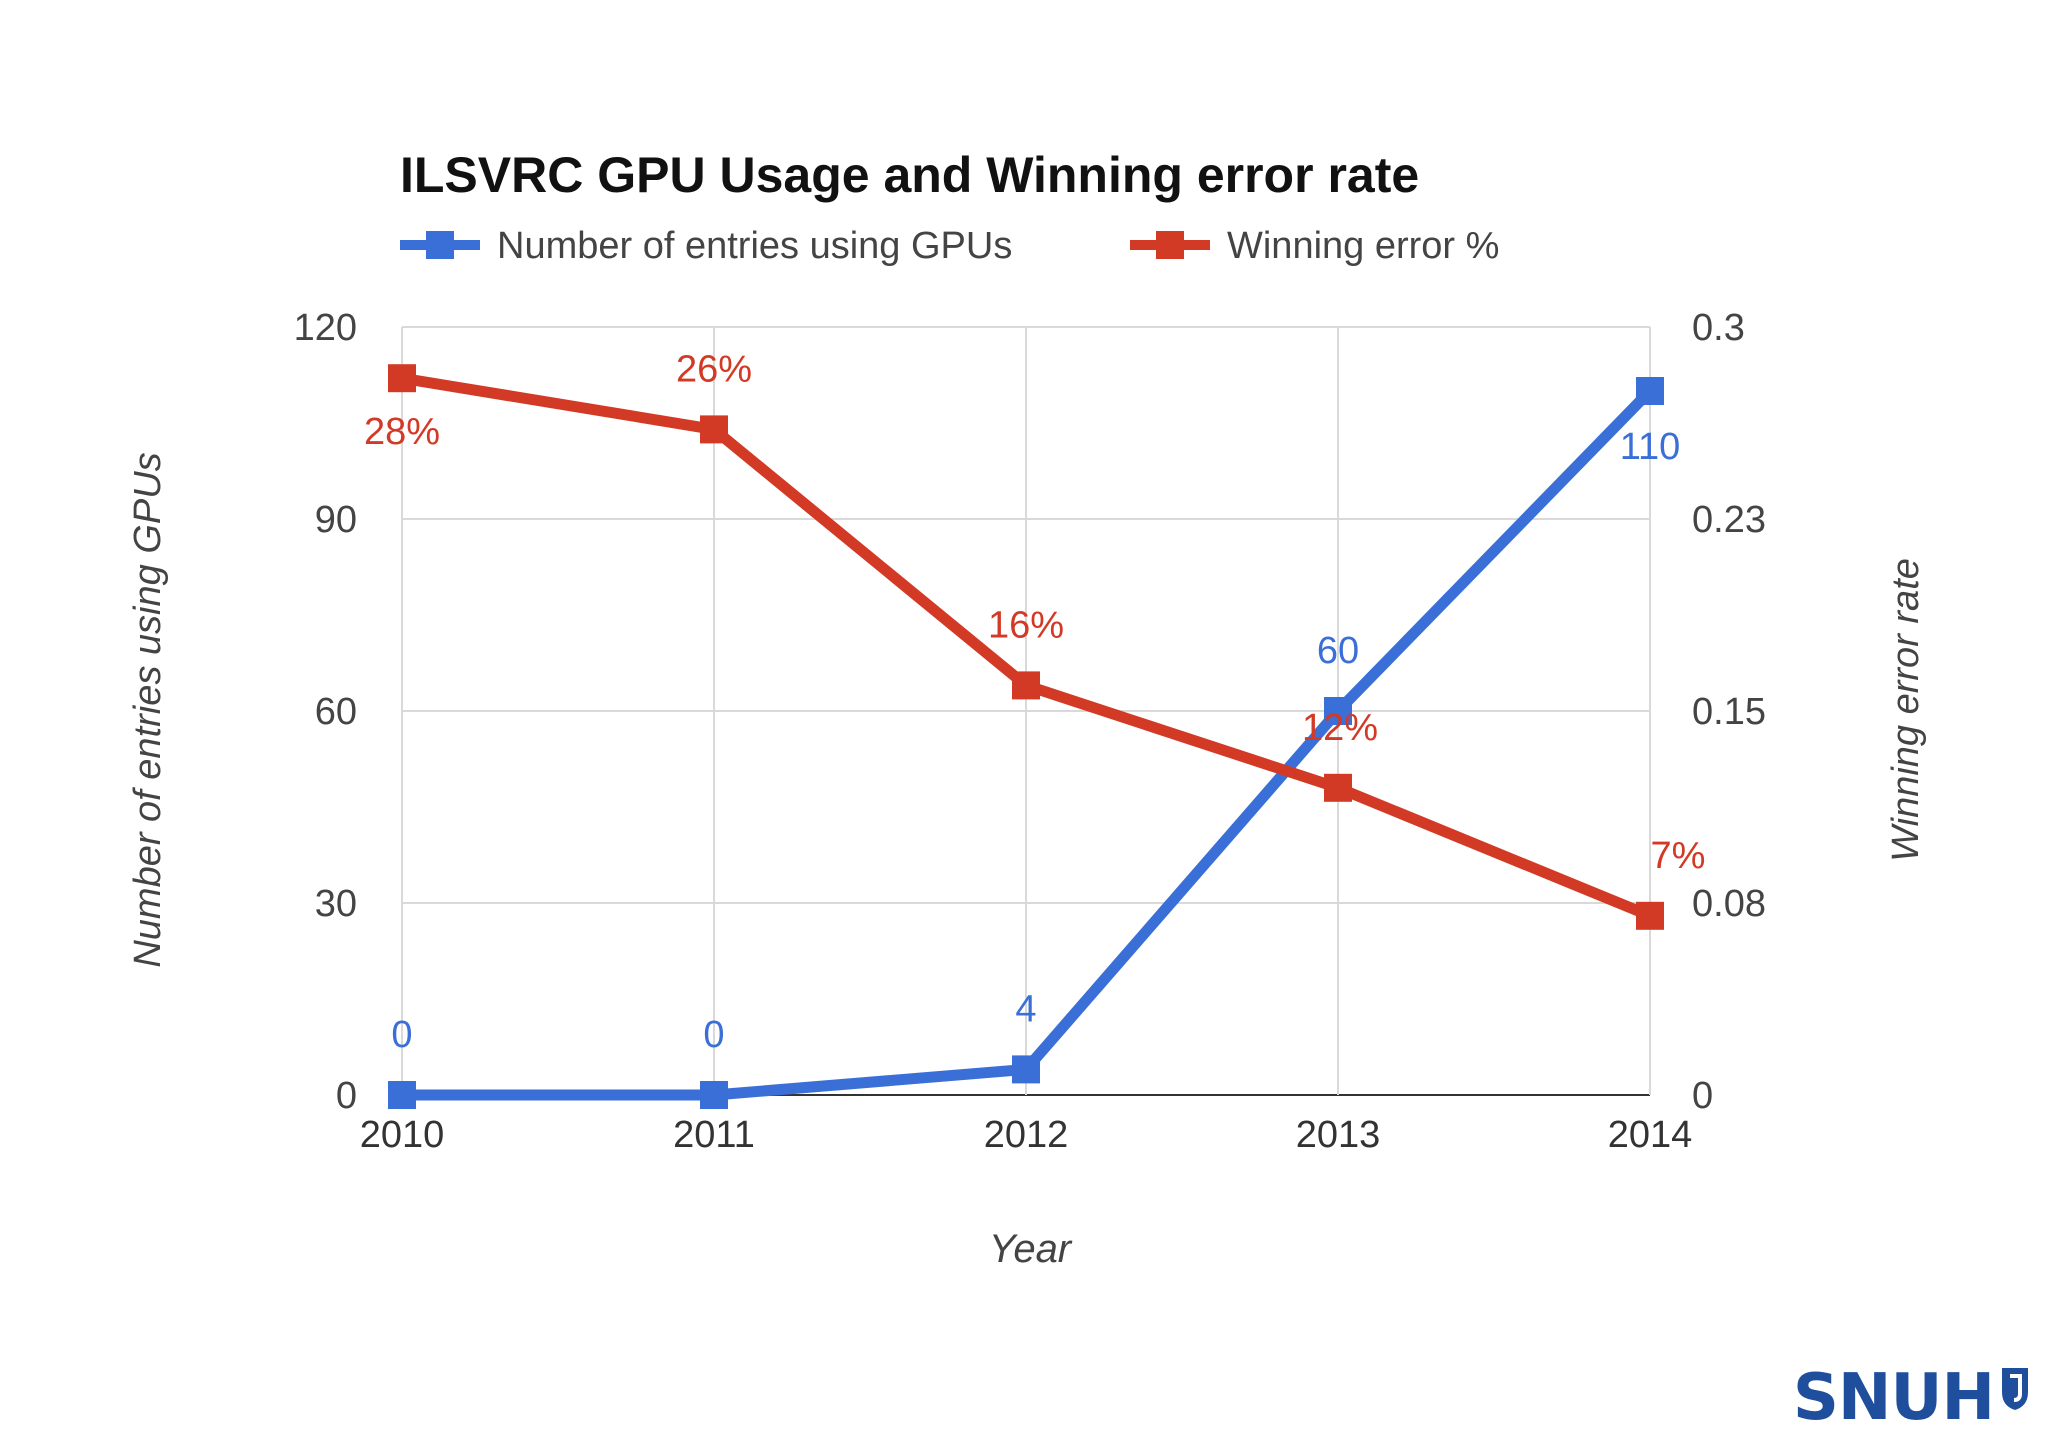  I want to click on left-axis-tick-label: 0, so click(346, 1096).